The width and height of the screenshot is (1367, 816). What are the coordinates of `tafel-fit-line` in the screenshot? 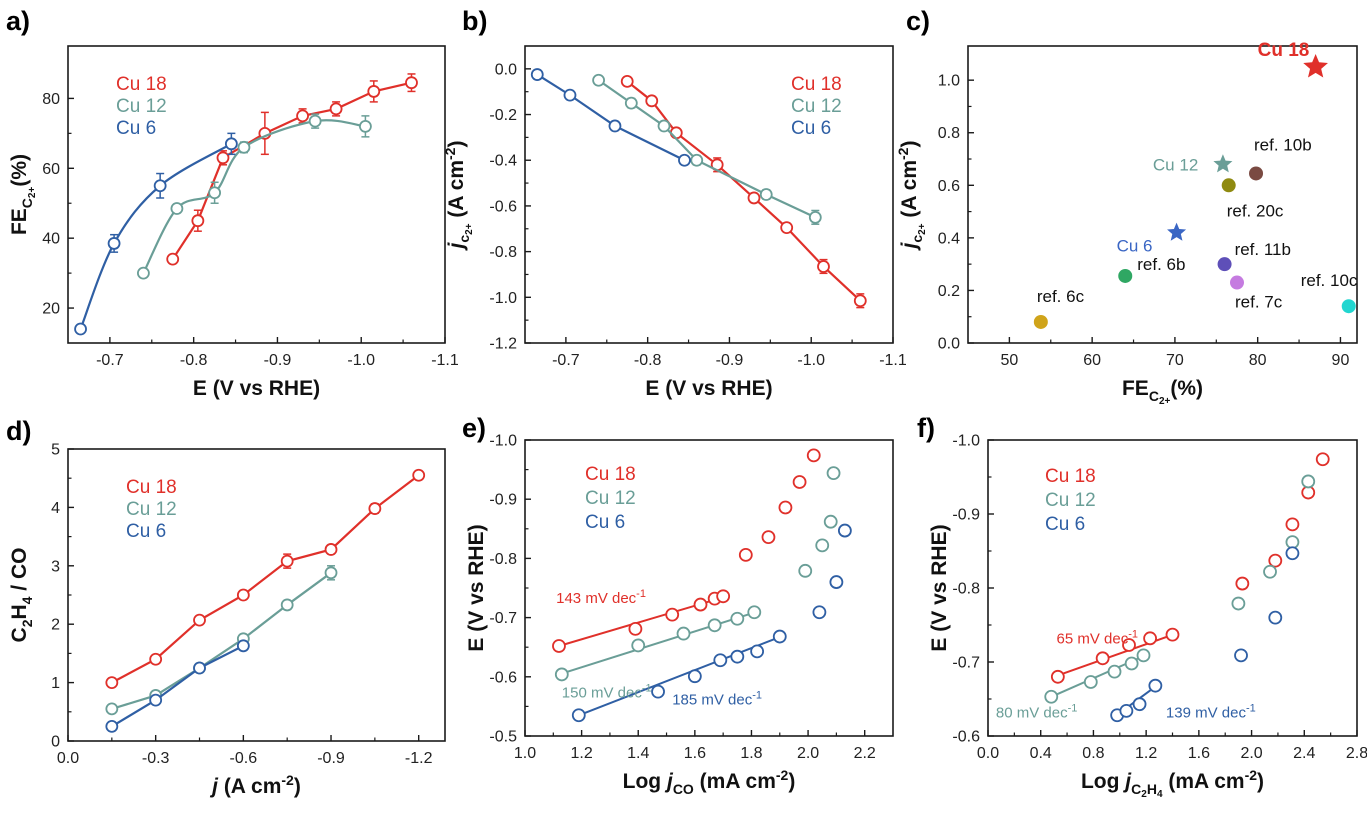 It's located at (680, 676).